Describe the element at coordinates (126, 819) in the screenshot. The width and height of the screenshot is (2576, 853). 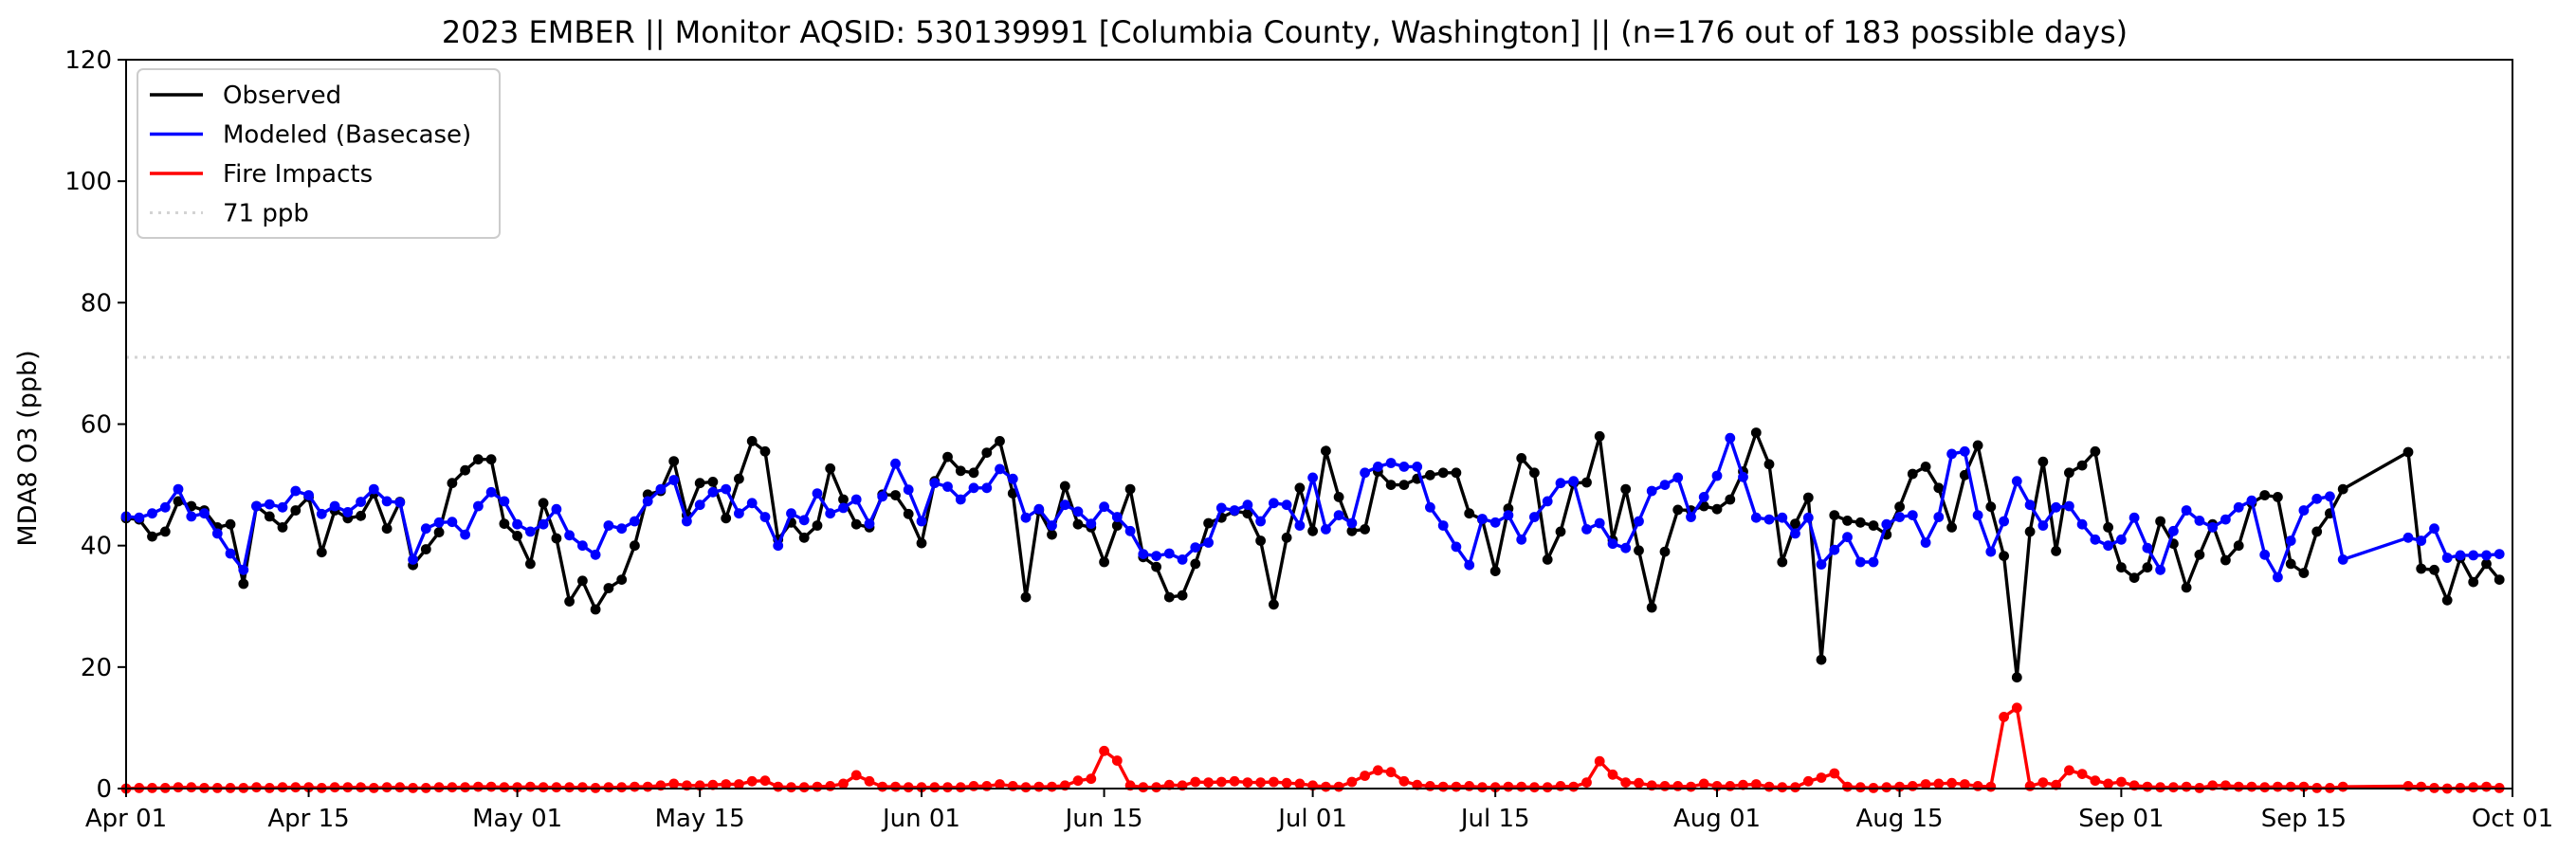
I see `x-tick-label: Apr 01` at that location.